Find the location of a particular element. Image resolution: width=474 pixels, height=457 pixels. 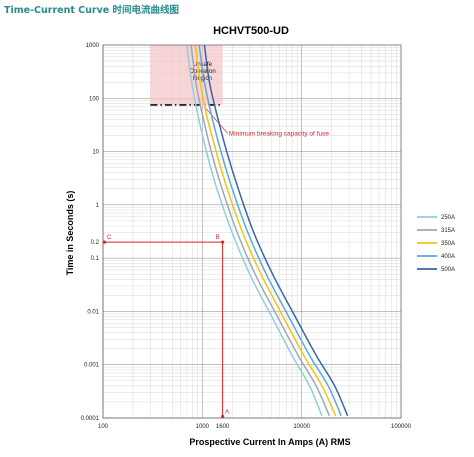

legend-label-500a: 500A is located at coordinates (448, 270).